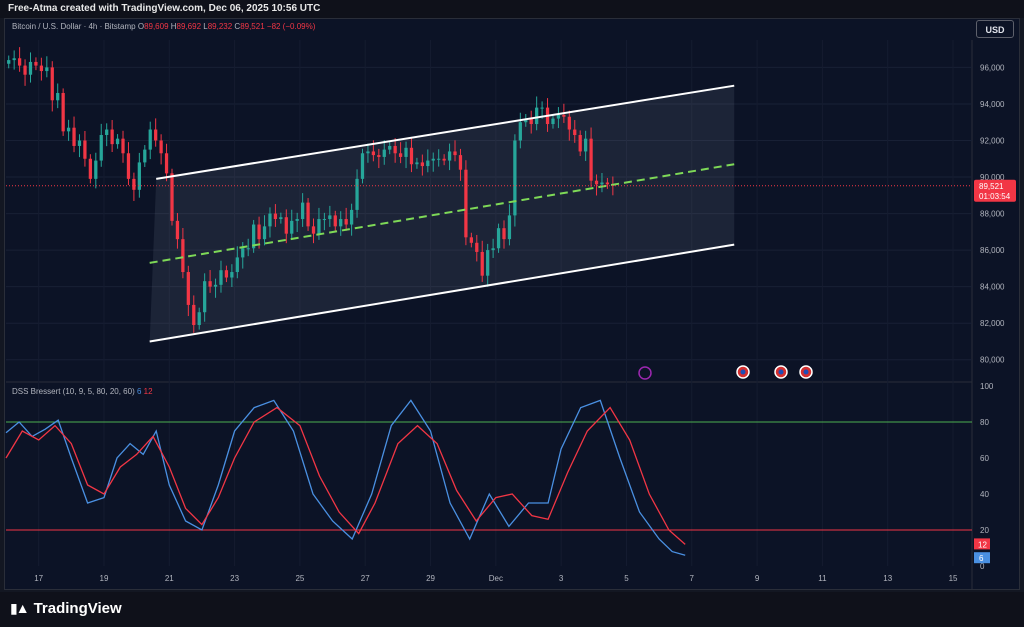 The width and height of the screenshot is (1024, 627). Describe the element at coordinates (645, 373) in the screenshot. I see `dividend-event-icon` at that location.